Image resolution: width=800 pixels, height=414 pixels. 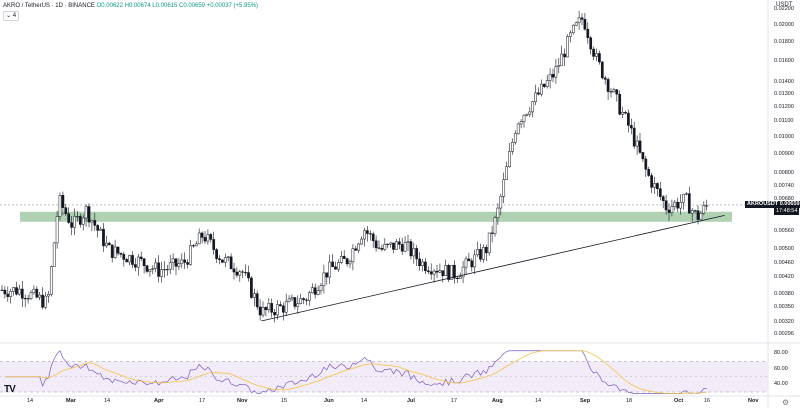 I want to click on price-axis-label: 0.00740, so click(x=784, y=185).